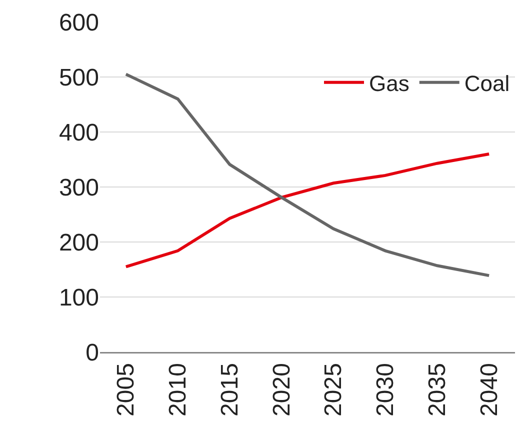 This screenshot has width=523, height=444. Describe the element at coordinates (489, 389) in the screenshot. I see `x-tick-label: 2040` at that location.